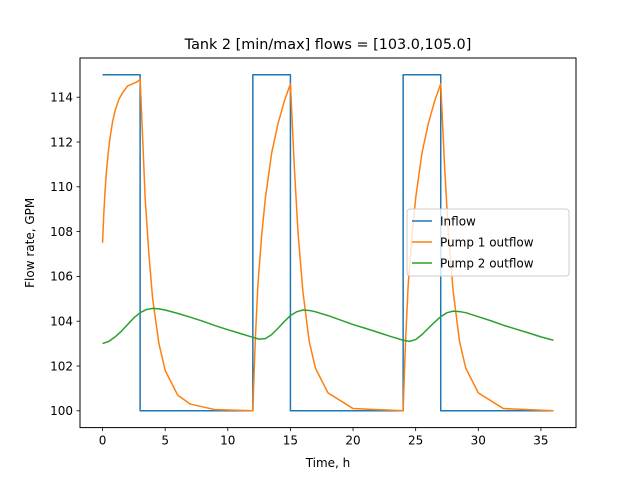 Image resolution: width=640 pixels, height=480 pixels. Describe the element at coordinates (165, 441) in the screenshot. I see `x-tick-label: 5` at that location.